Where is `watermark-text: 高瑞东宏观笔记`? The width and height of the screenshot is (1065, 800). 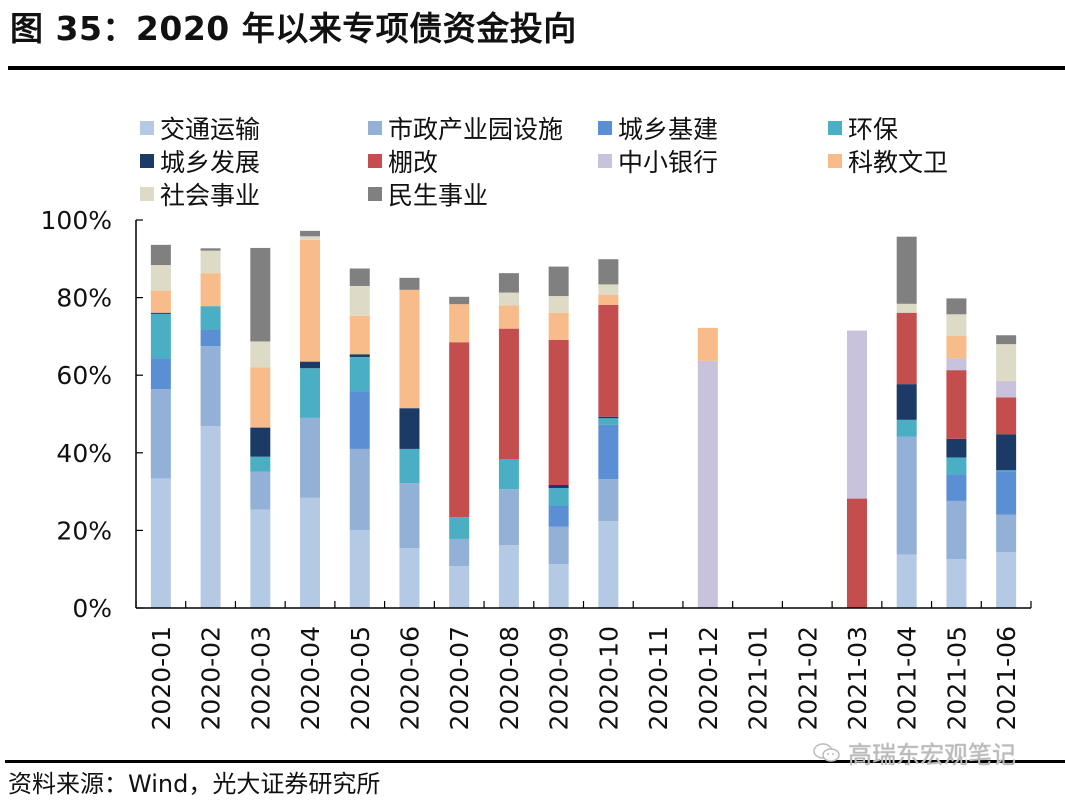
watermark-text: 高瑞东宏观笔记 is located at coordinates (932, 755).